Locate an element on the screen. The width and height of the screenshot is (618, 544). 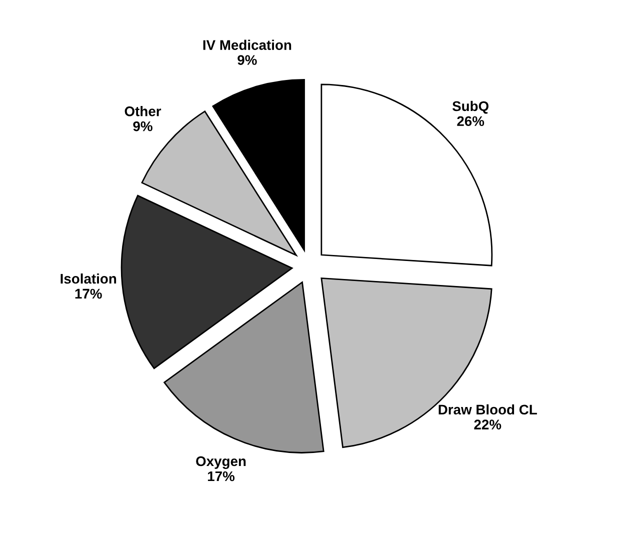
slice-label: IV Medication is located at coordinates (247, 45).